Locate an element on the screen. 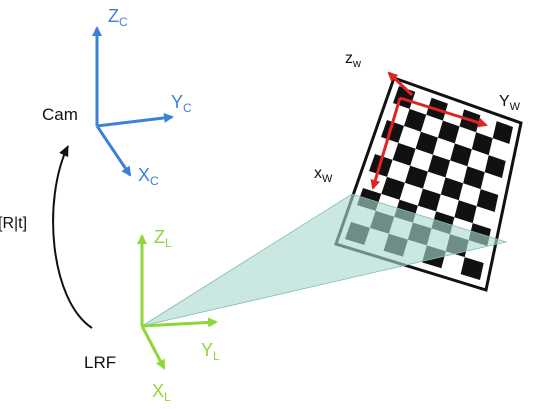 This screenshot has height=409, width=550. lrf-x-axis-arrow is located at coordinates (153, 347).